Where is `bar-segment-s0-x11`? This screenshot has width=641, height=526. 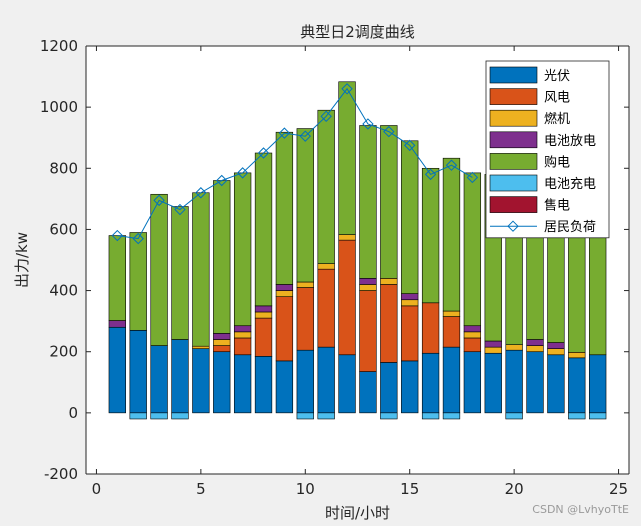
bar-segment-s0-x11 is located at coordinates (326, 380).